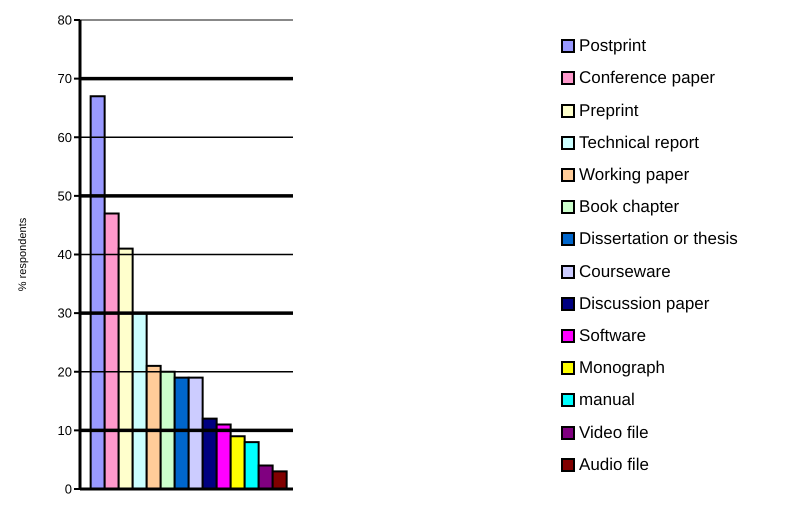 The height and width of the screenshot is (511, 809). Describe the element at coordinates (625, 272) in the screenshot. I see `legend-label: Courseware` at that location.